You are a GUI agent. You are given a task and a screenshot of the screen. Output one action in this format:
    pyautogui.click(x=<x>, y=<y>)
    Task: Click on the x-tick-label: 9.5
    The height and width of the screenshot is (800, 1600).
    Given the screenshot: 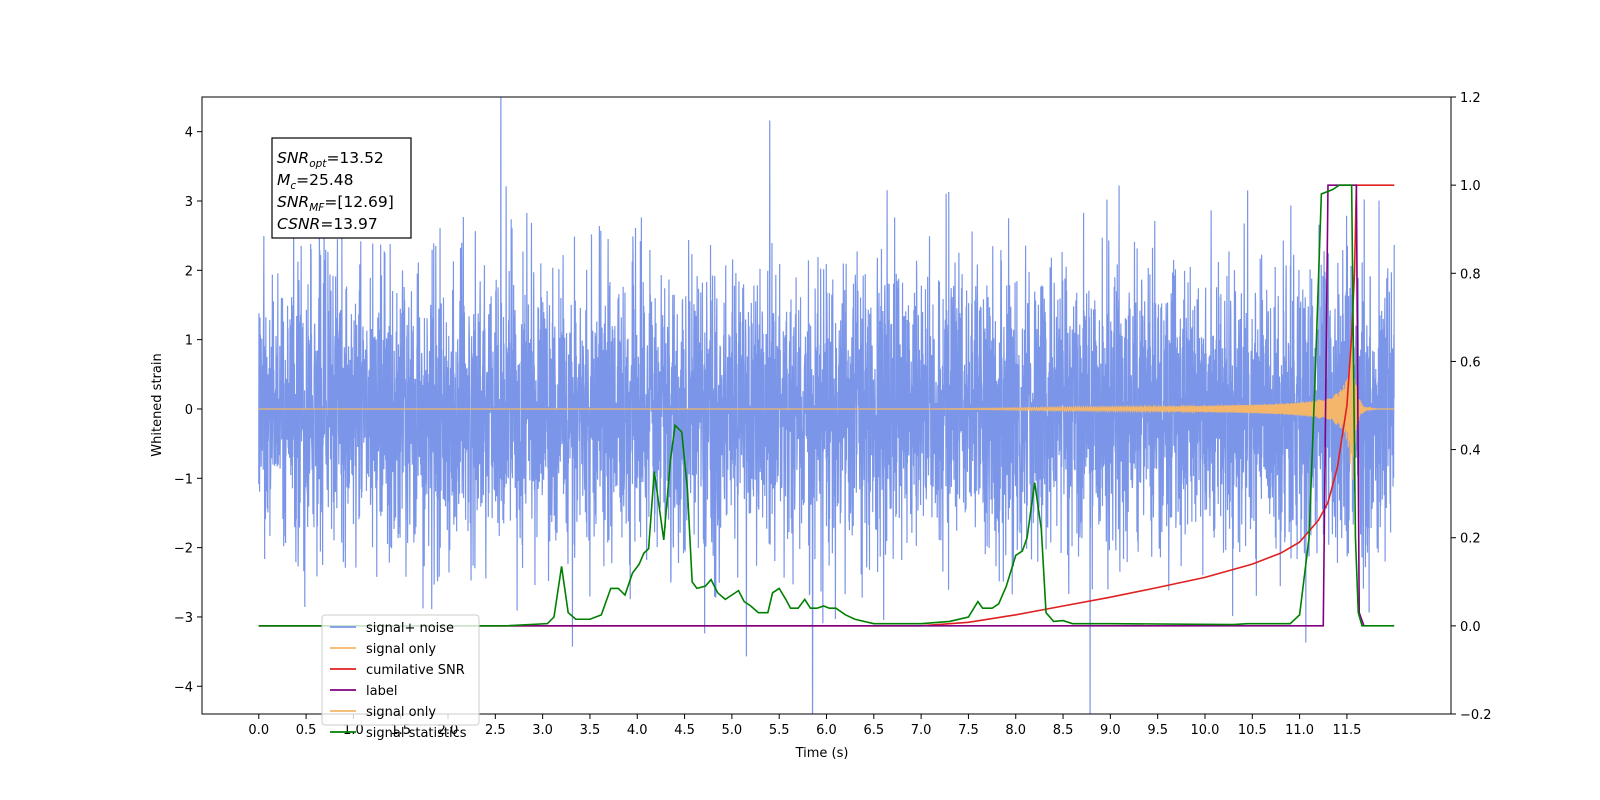 What is the action you would take?
    pyautogui.click(x=1157, y=730)
    